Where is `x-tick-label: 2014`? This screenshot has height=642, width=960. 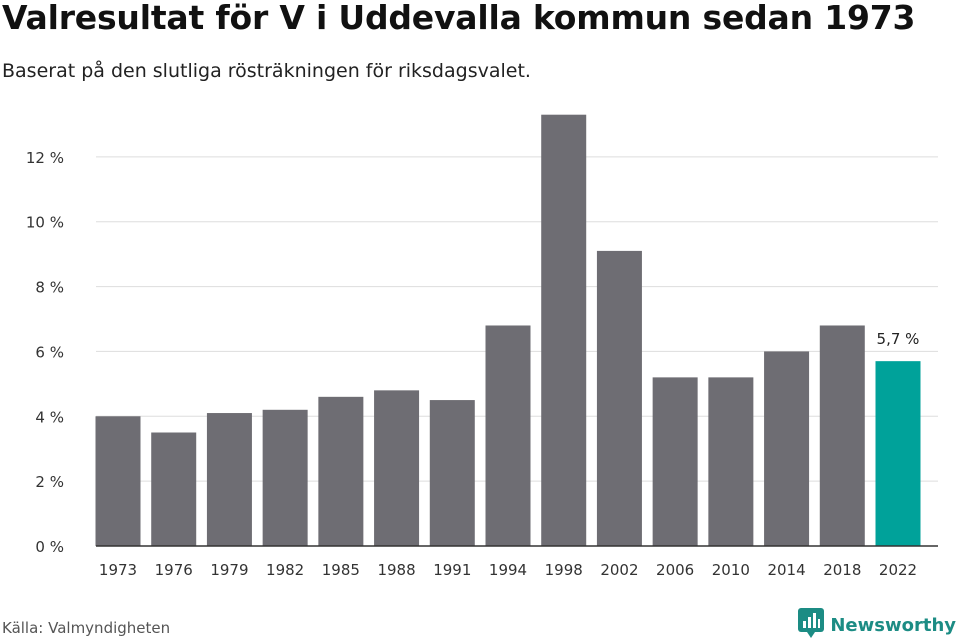 x-tick-label: 2014 is located at coordinates (786, 570).